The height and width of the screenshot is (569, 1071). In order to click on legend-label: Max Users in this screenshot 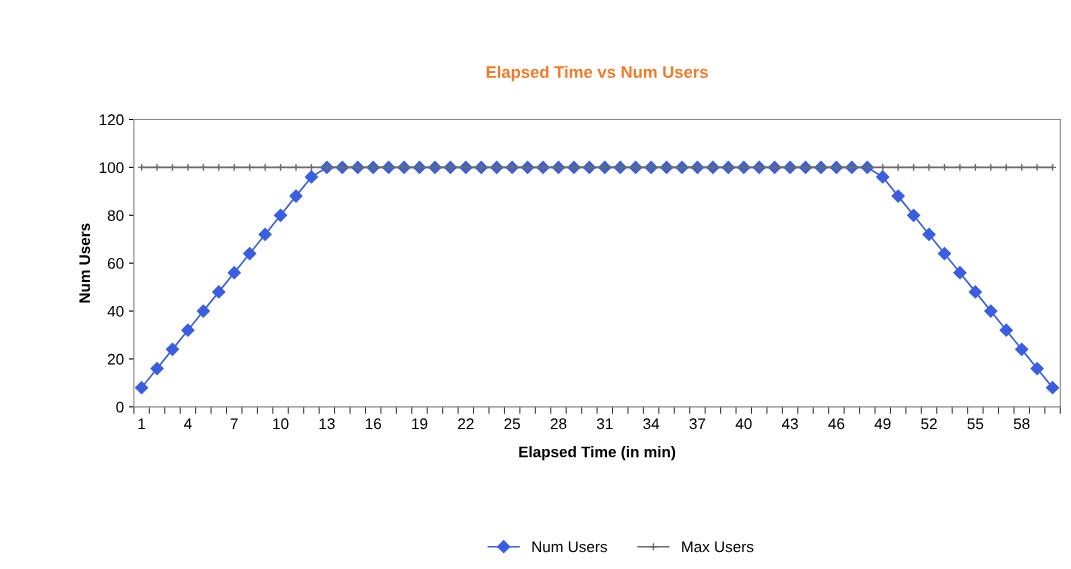, I will do `click(718, 547)`.